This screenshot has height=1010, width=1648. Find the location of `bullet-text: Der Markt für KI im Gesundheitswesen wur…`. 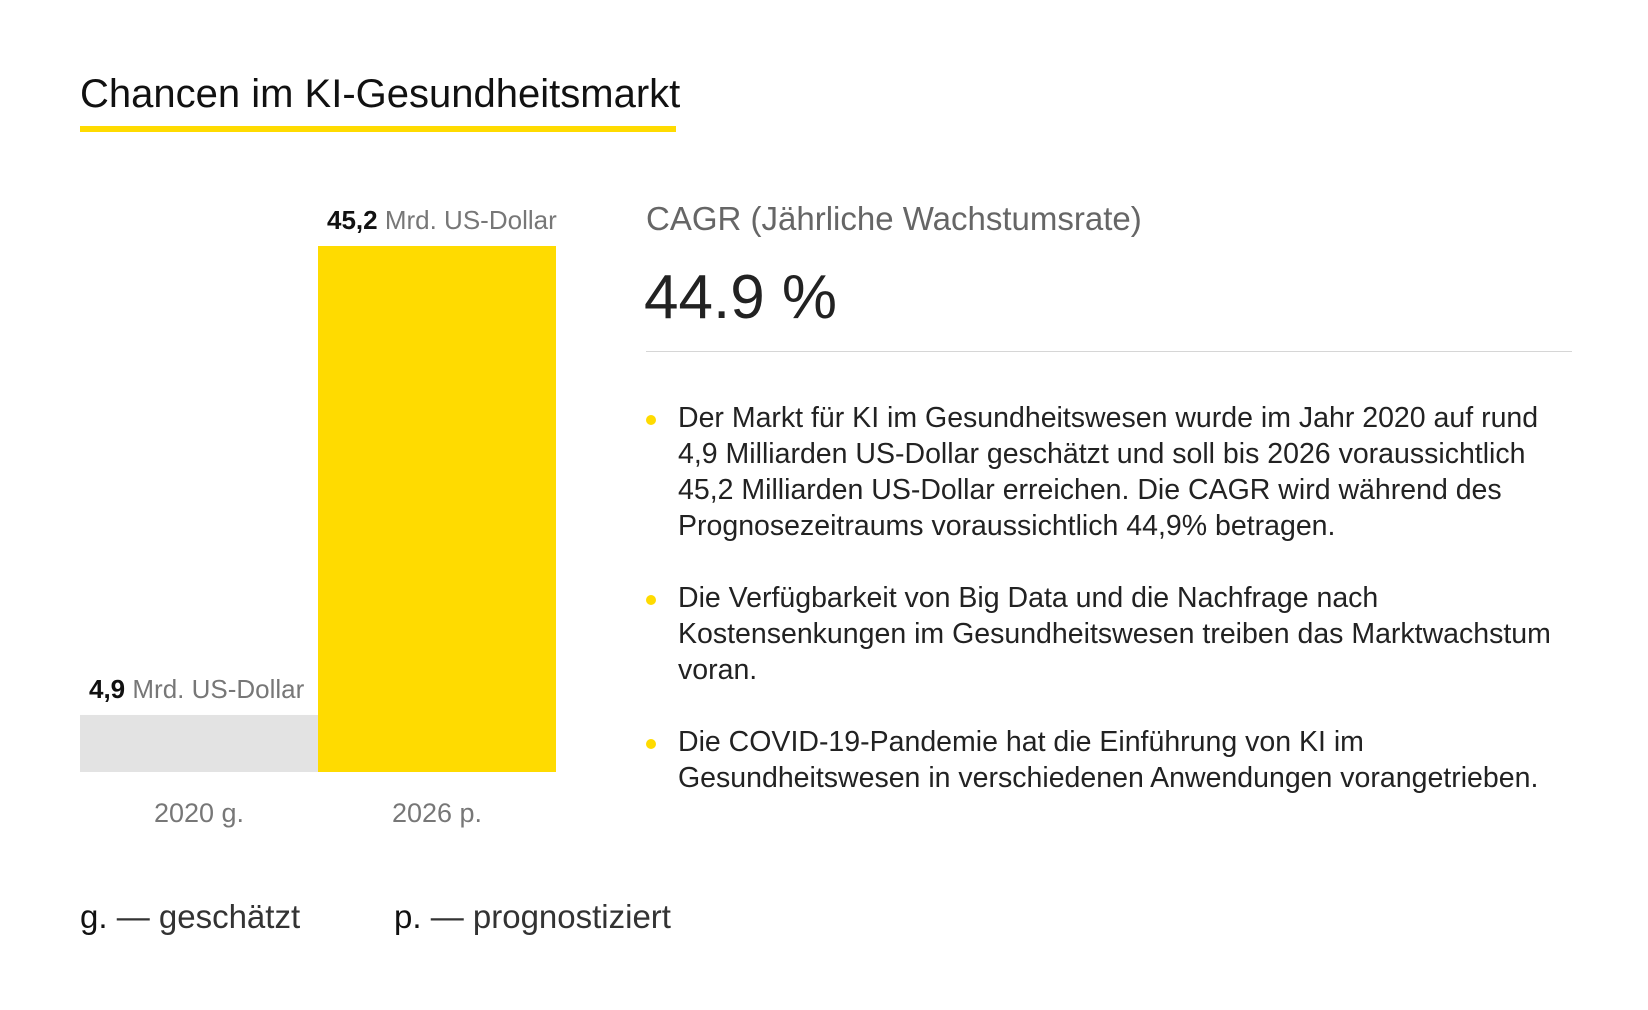

bullet-text: Der Markt für KI im Gesundheitswesen wur… is located at coordinates (1108, 472).